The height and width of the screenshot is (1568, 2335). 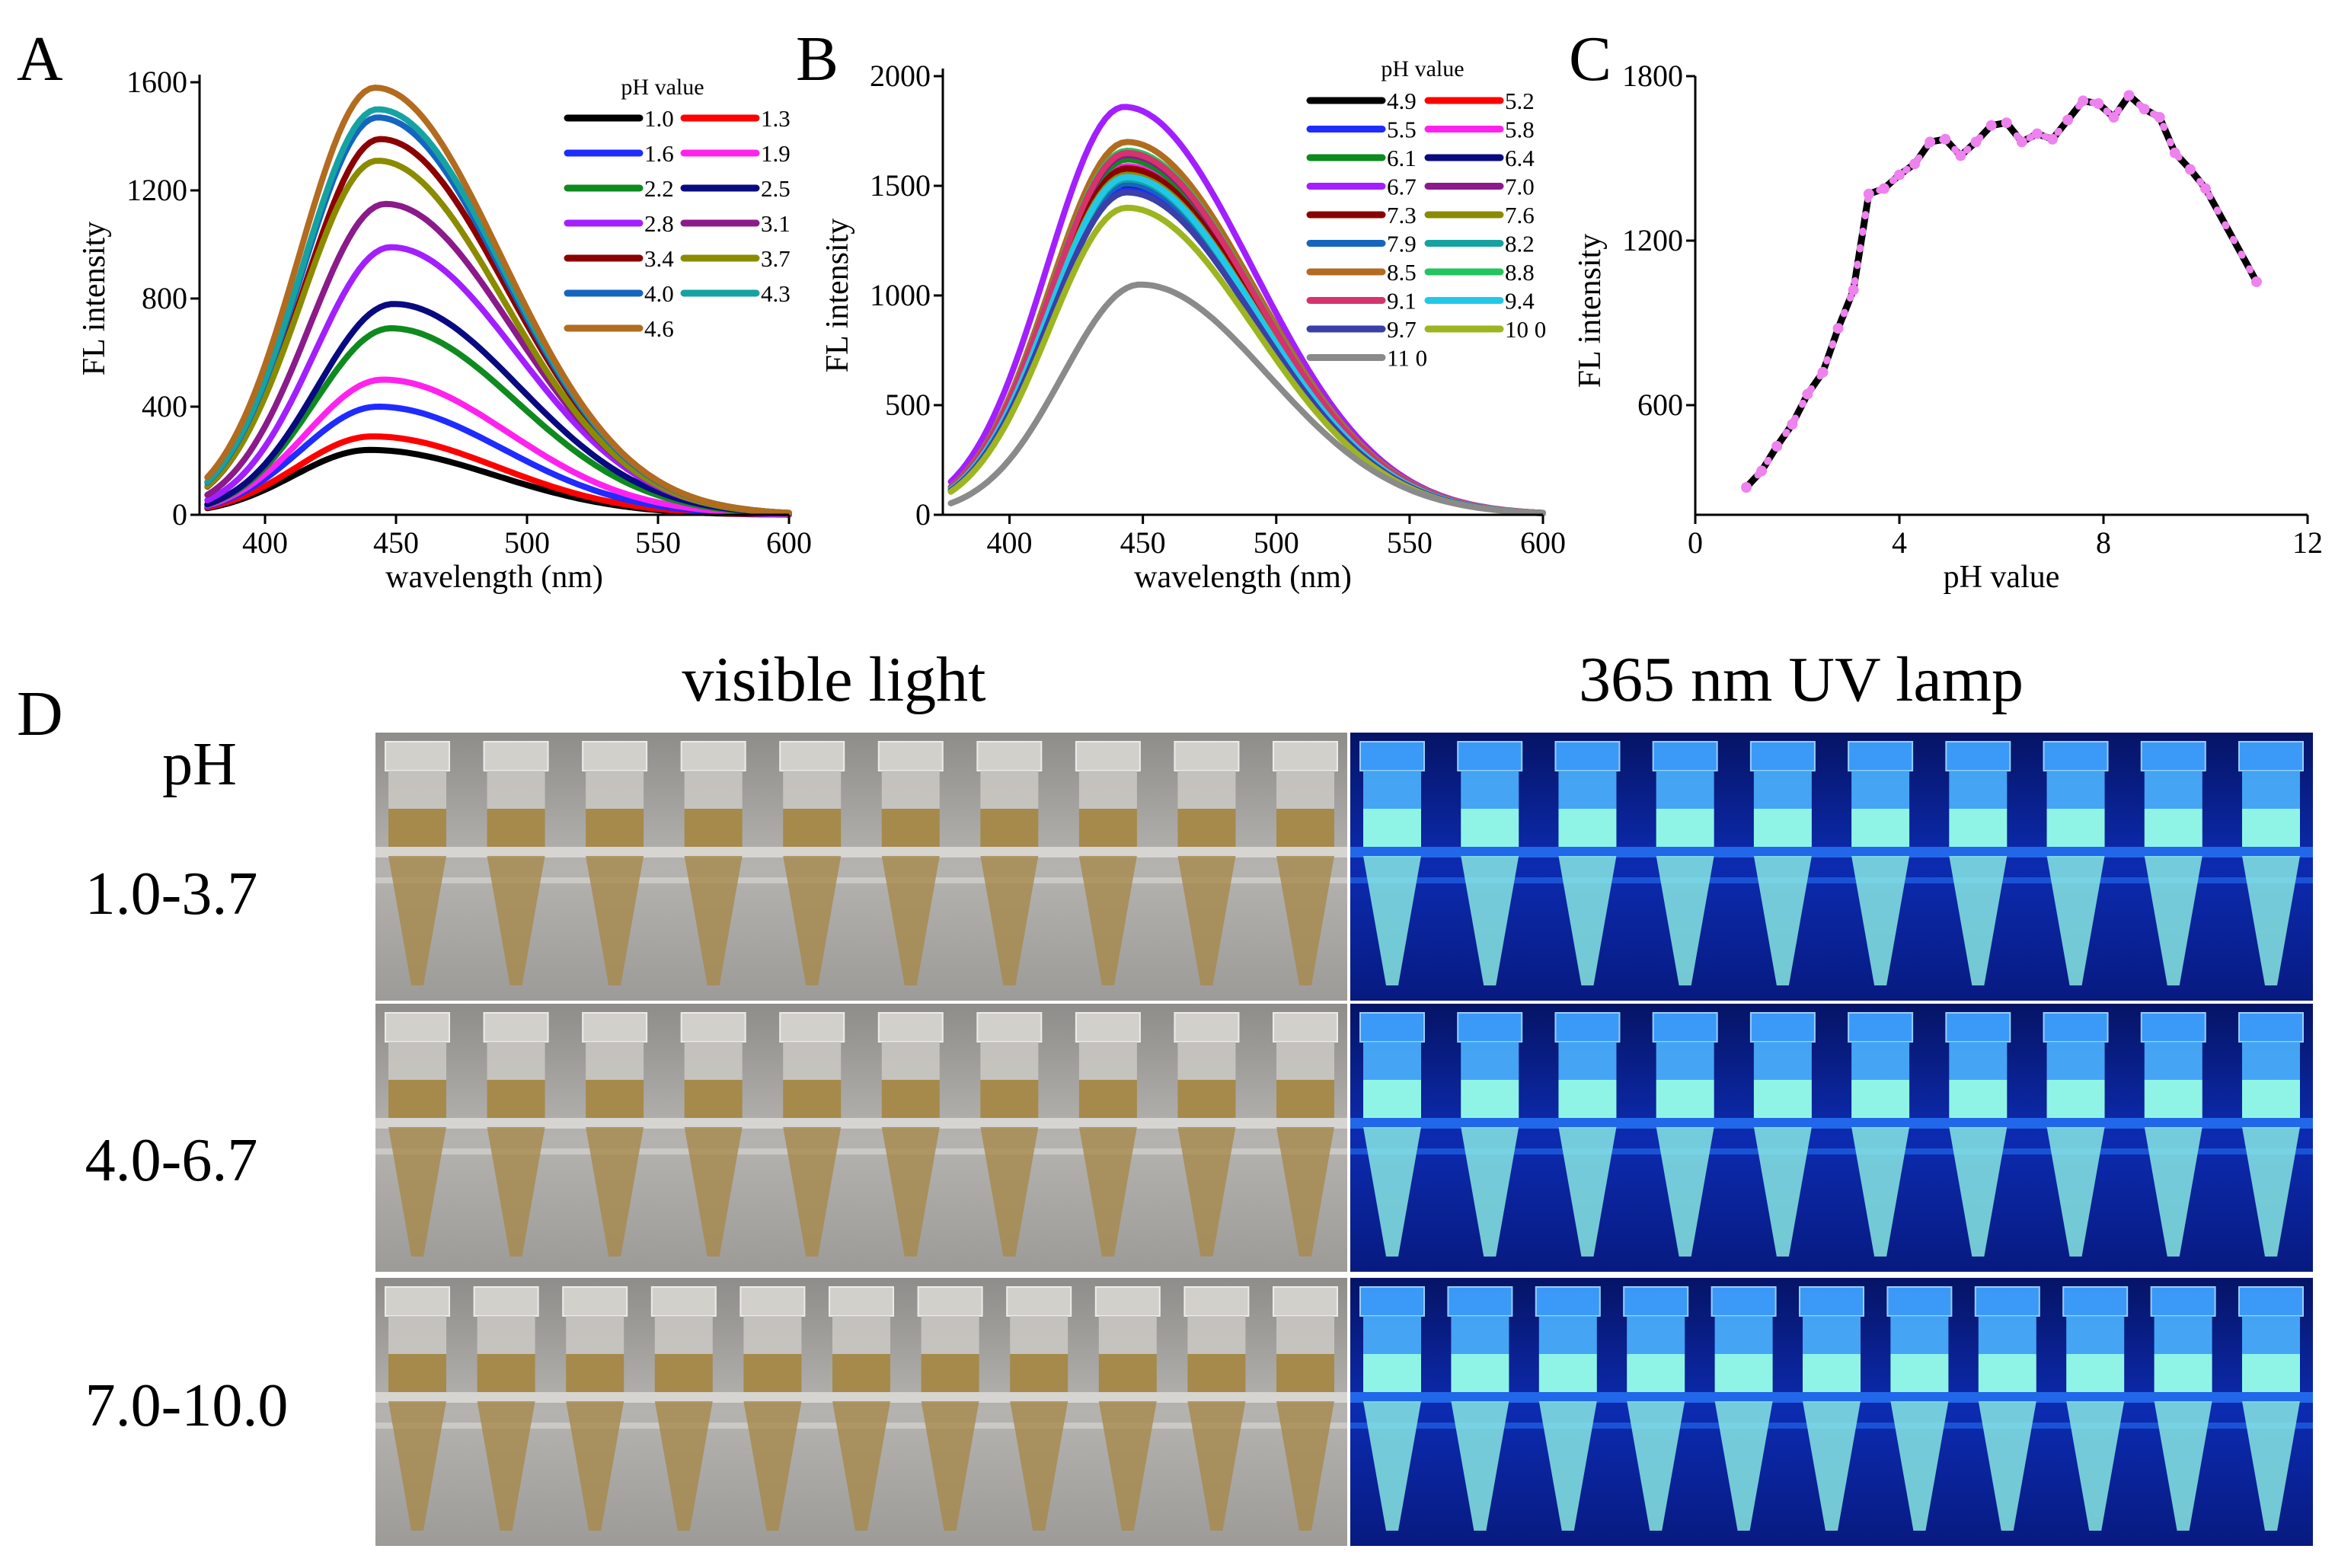 I want to click on panel-c-point-ph-6.1, so click(x=2006, y=123).